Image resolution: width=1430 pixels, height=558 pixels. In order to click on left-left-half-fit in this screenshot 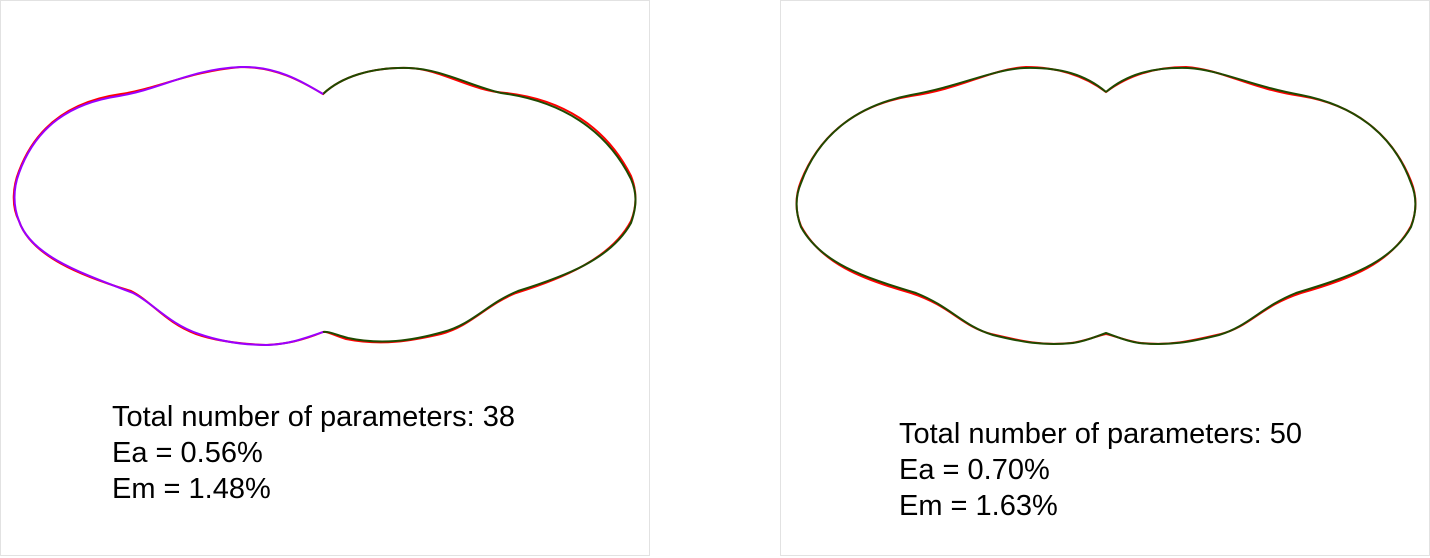, I will do `click(168, 206)`.